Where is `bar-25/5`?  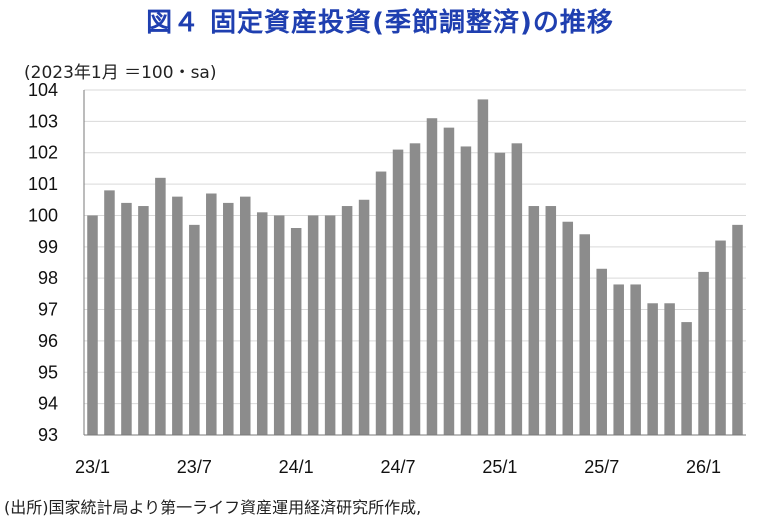 bar-25/5 is located at coordinates (568, 328).